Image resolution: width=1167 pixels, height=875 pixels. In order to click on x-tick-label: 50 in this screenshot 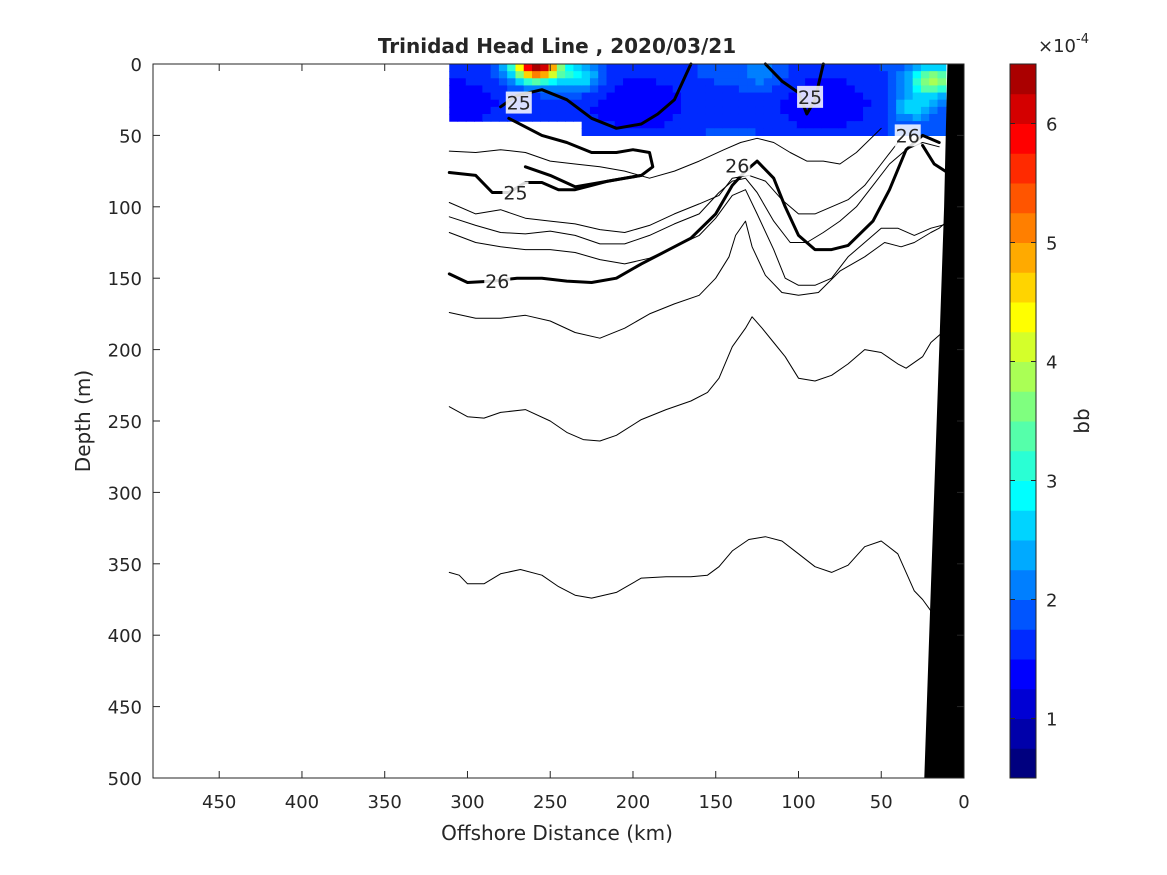, I will do `click(881, 802)`.